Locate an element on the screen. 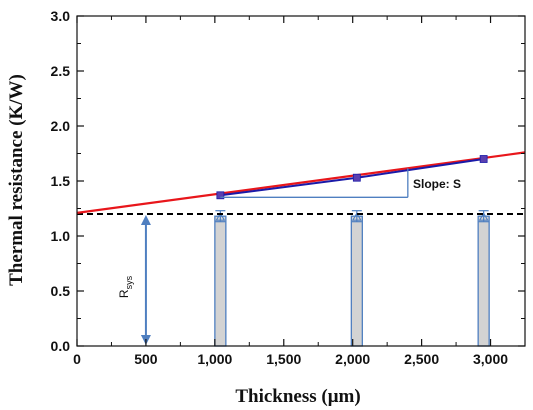 Image resolution: width=533 pixels, height=410 pixels. y-tick-label: 0.0 is located at coordinates (61, 346).